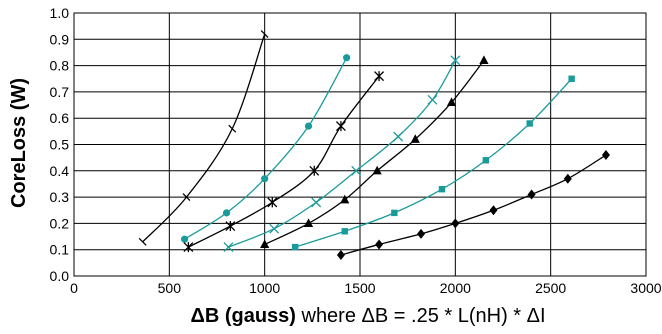 This screenshot has width=662, height=334. Describe the element at coordinates (60, 118) in the screenshot. I see `y-tick-label: 0.6` at that location.